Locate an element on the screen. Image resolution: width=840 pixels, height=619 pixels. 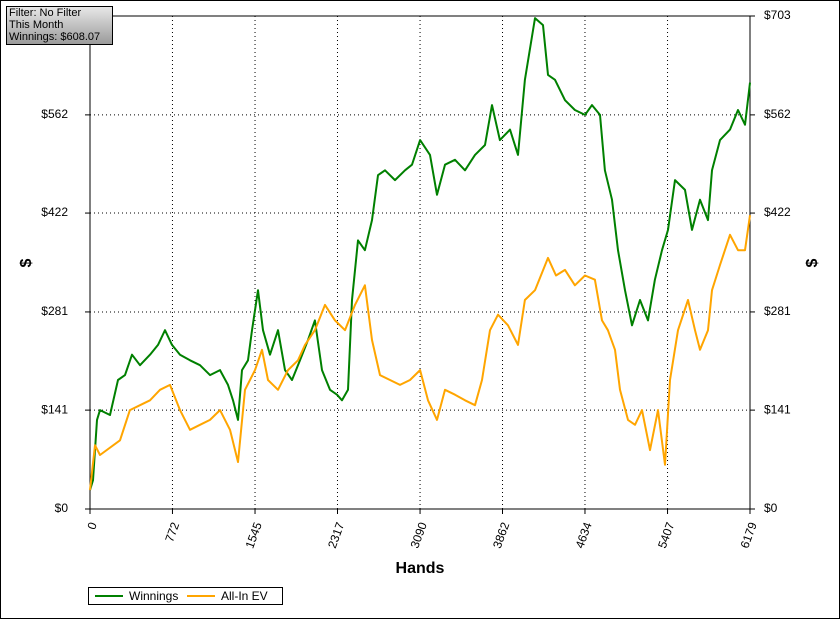
y-tick-label: $281 is located at coordinates (54, 311).